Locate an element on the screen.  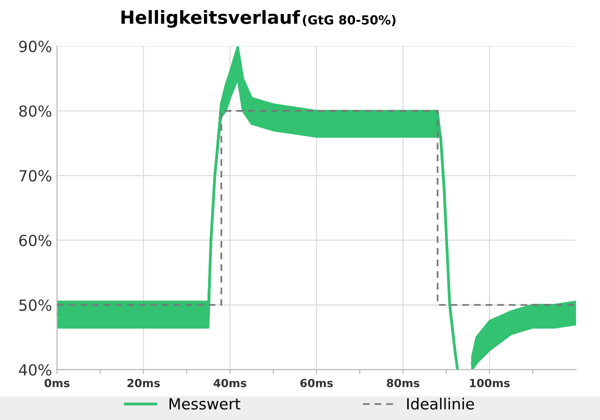
y-tick-label: 40% is located at coordinates (35, 370).